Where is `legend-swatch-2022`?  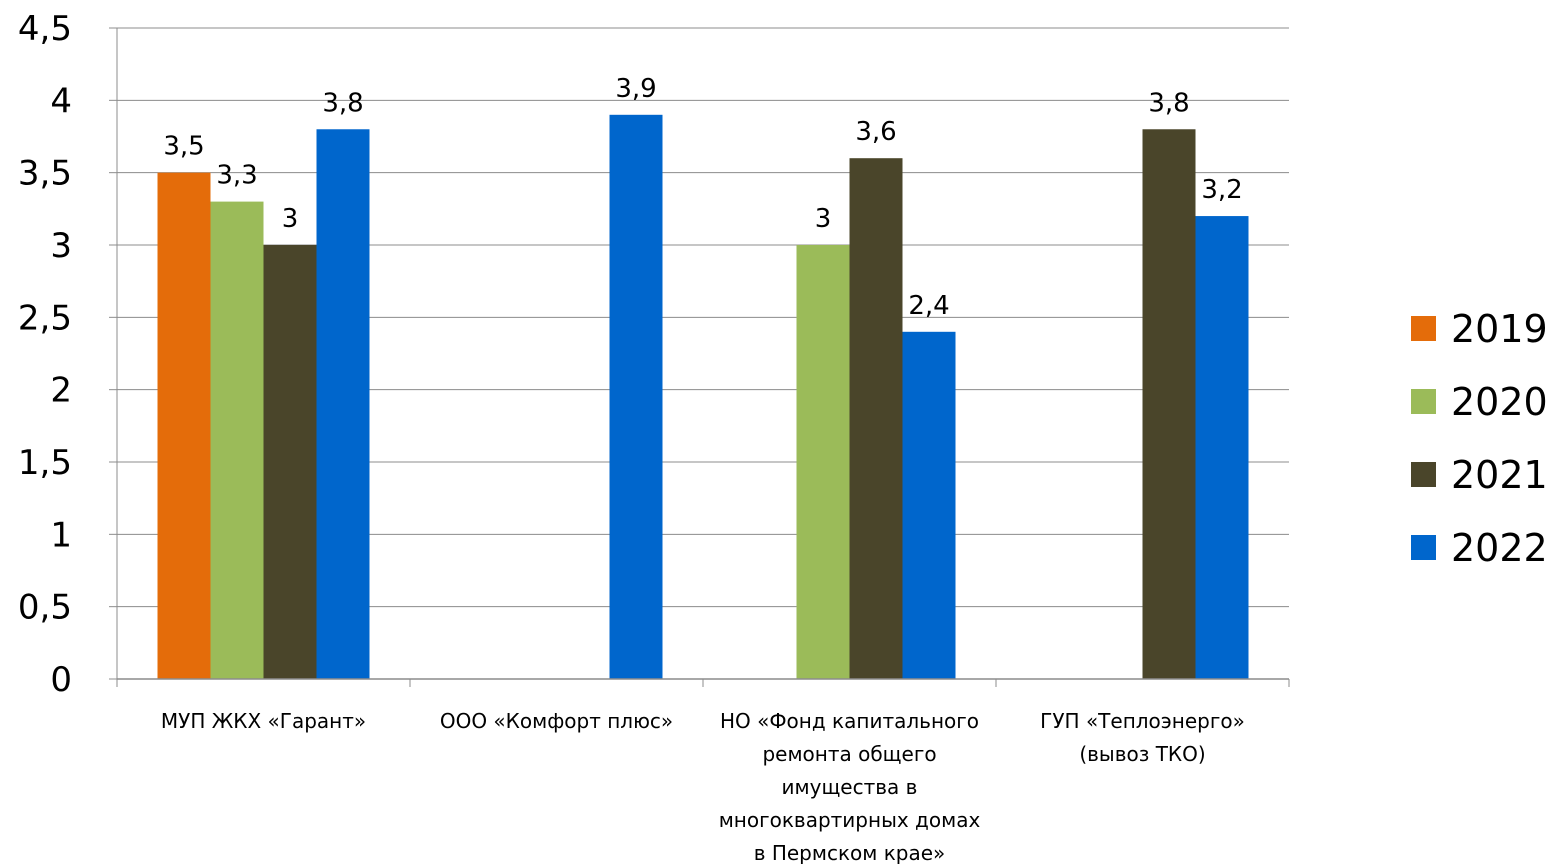 legend-swatch-2022 is located at coordinates (1423, 547).